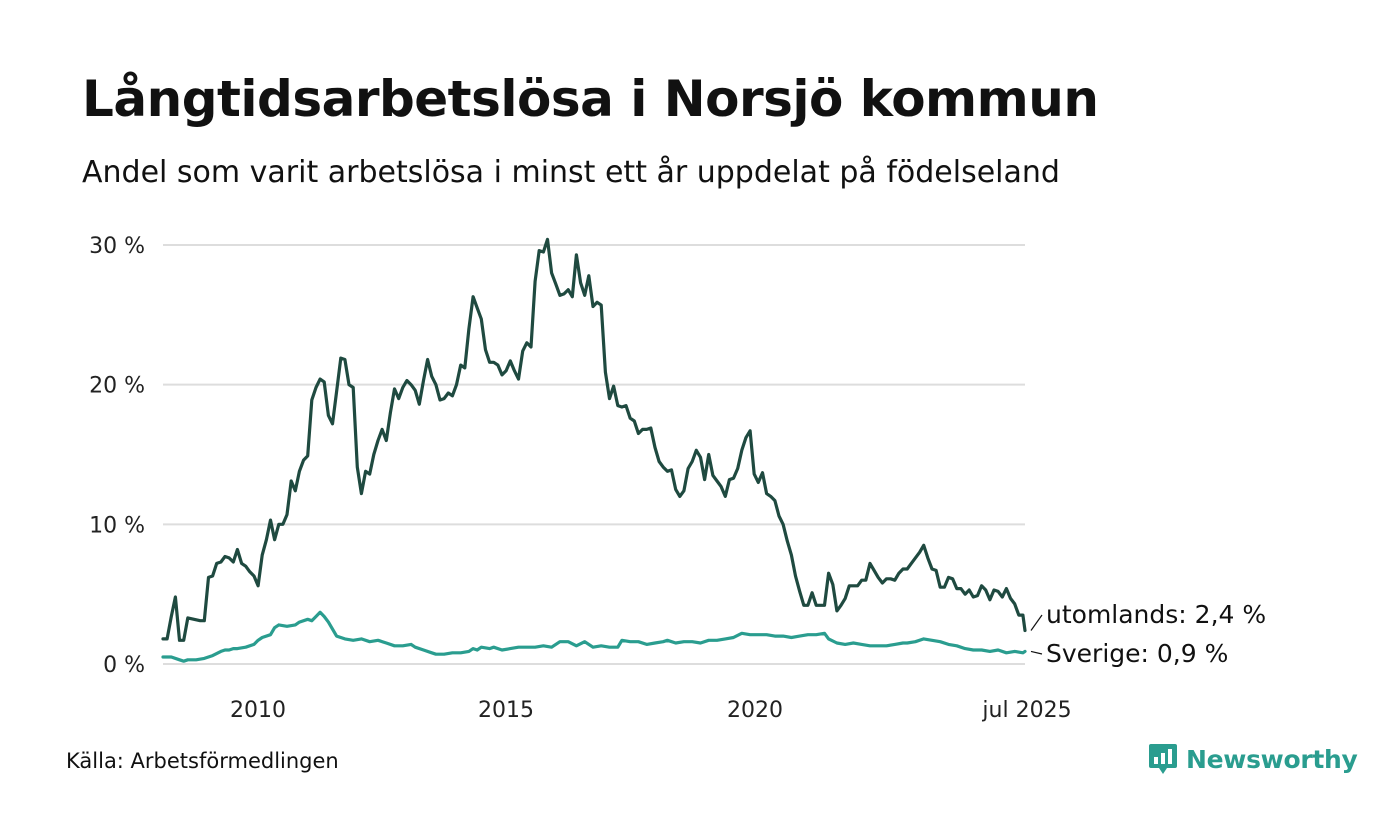 Image resolution: width=1400 pixels, height=840 pixels. What do you see at coordinates (1163, 759) in the screenshot?
I see `newsworthy-logo-icon` at bounding box center [1163, 759].